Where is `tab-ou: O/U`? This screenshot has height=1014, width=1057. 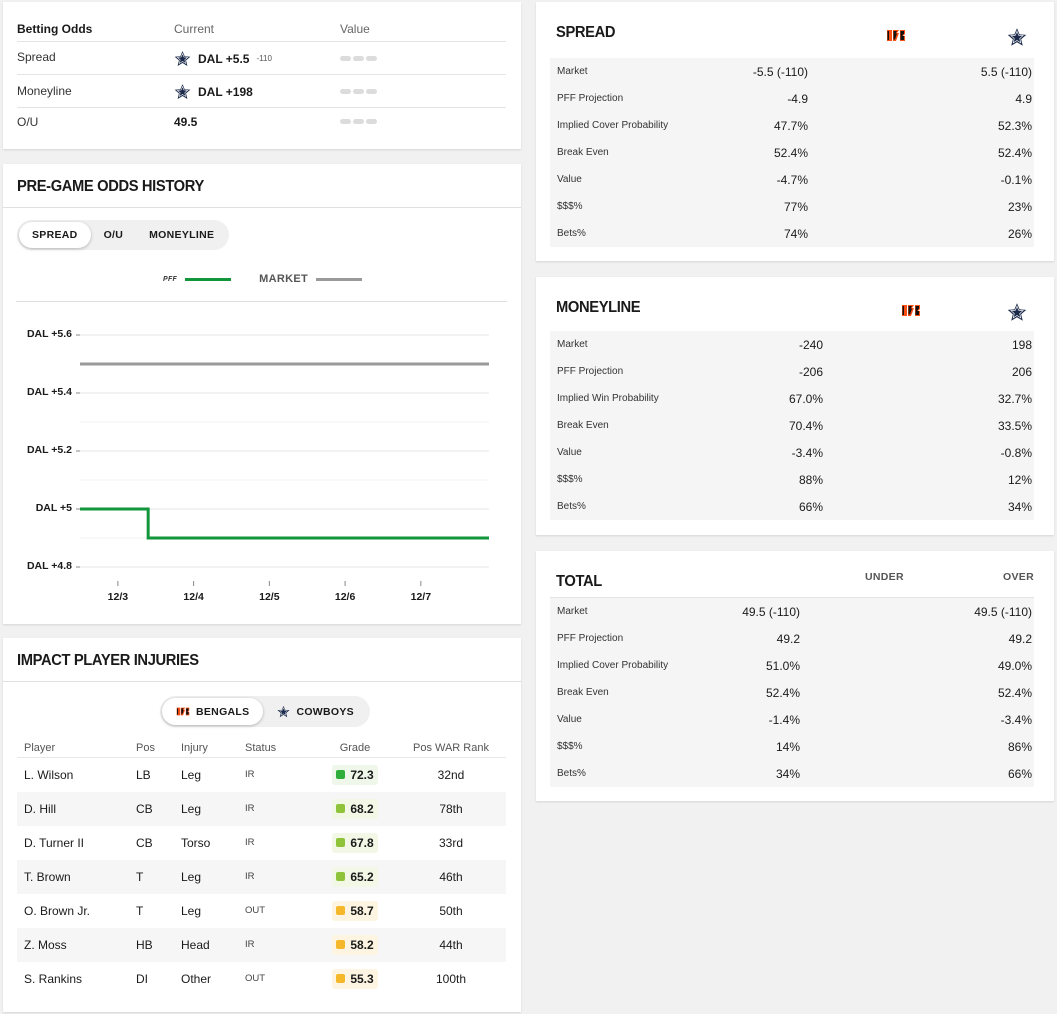 tab-ou: O/U is located at coordinates (113, 235).